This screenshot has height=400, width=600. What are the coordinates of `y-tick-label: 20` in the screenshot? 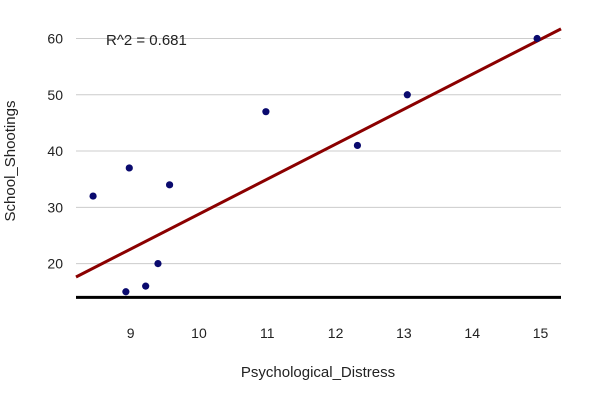 It's located at (55, 264).